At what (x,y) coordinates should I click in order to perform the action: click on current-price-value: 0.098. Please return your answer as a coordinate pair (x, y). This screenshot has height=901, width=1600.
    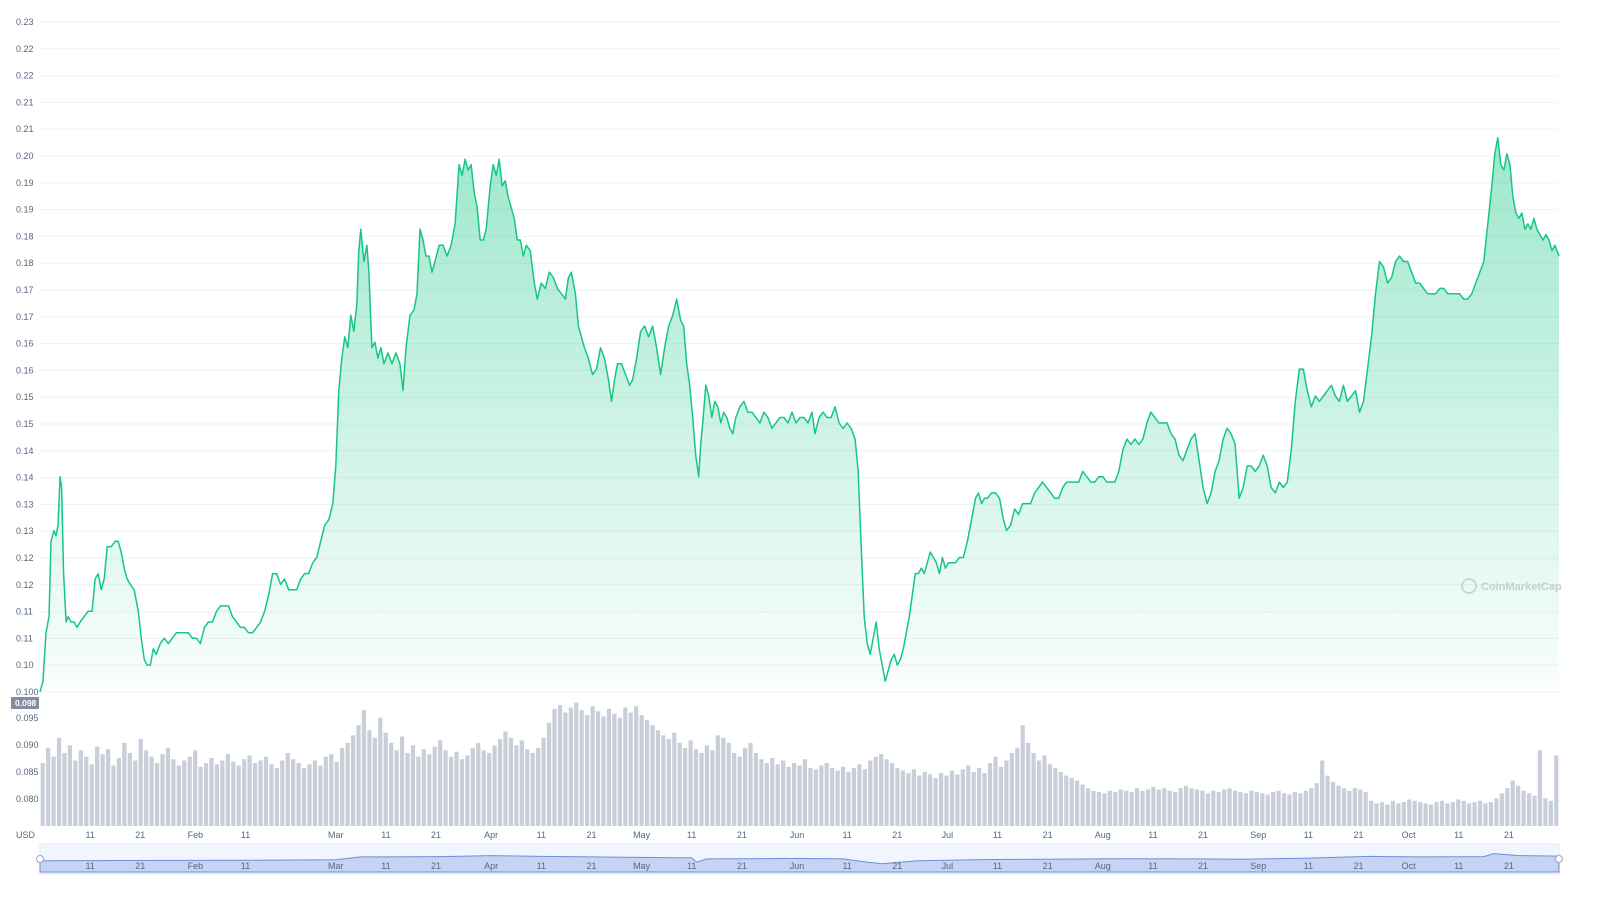
    Looking at the image, I should click on (26, 703).